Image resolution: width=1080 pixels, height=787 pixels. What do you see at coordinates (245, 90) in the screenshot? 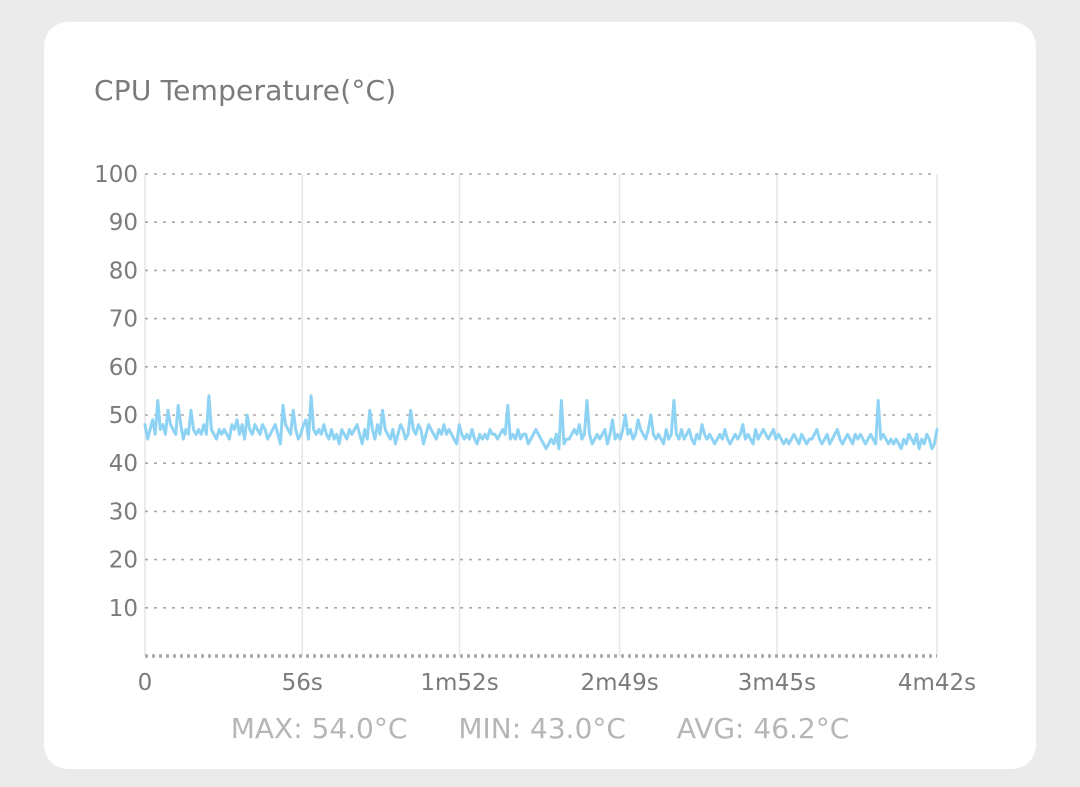
I see `chart-title: CPU Temperature(°C)` at bounding box center [245, 90].